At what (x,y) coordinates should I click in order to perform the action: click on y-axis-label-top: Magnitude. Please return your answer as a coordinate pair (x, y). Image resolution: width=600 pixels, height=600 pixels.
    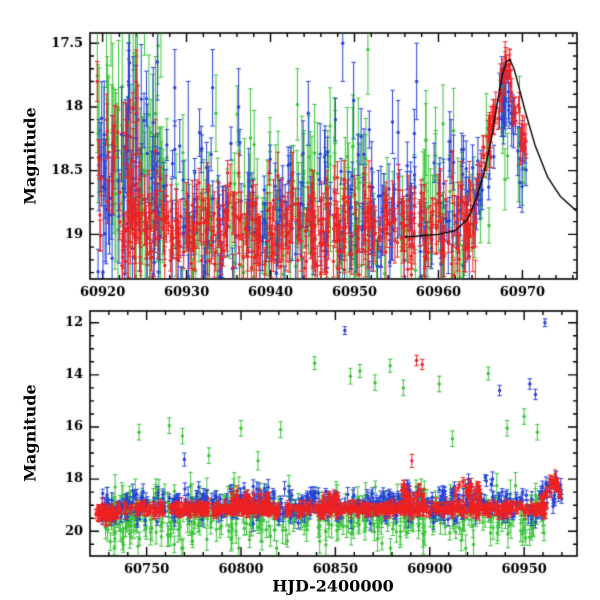
    Looking at the image, I should click on (30, 156).